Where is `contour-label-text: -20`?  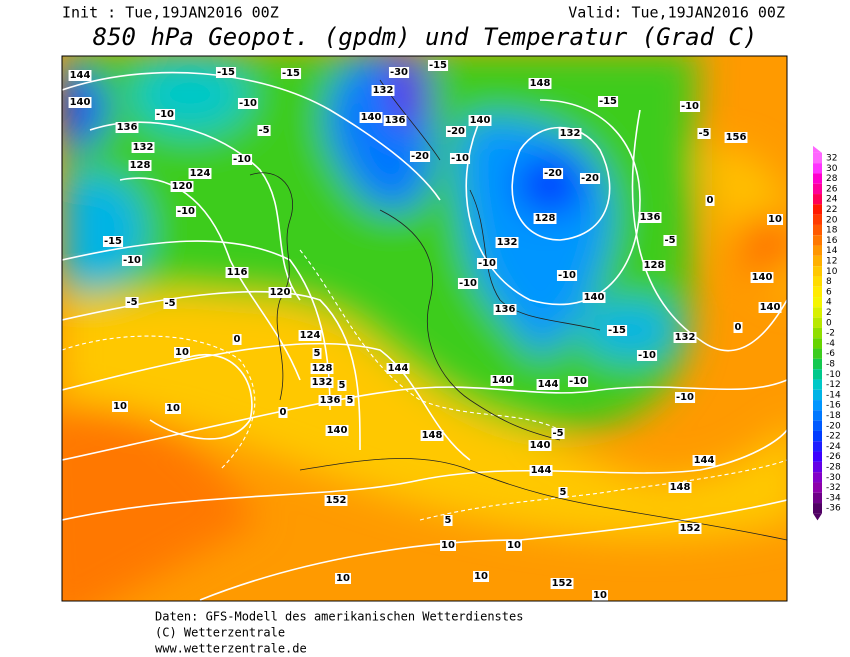
contour-label-text: -20 is located at coordinates (553, 173).